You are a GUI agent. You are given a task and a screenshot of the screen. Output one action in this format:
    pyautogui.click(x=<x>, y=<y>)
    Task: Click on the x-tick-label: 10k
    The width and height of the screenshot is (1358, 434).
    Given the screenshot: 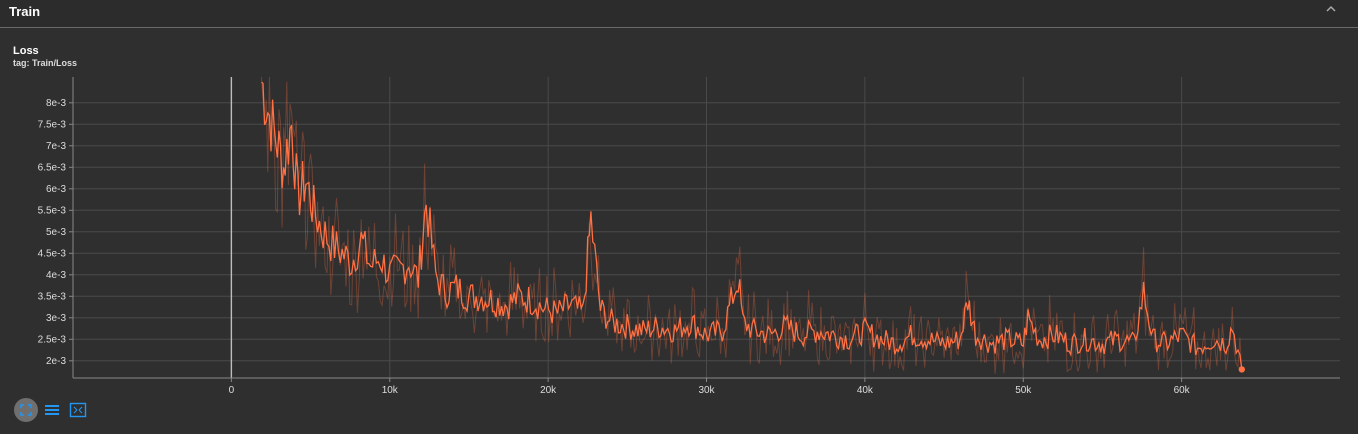 What is the action you would take?
    pyautogui.click(x=390, y=390)
    